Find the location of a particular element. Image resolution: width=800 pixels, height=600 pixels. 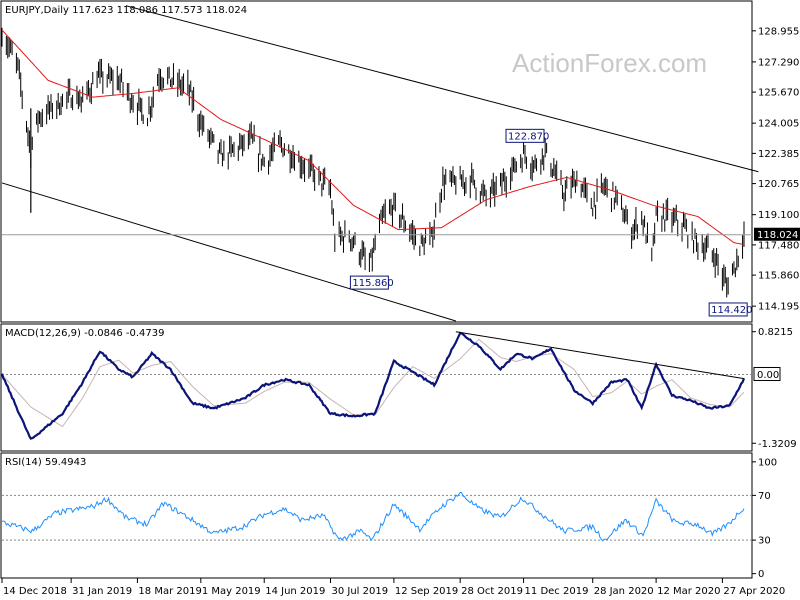

y-tick-label: 119.100 is located at coordinates (778, 215).